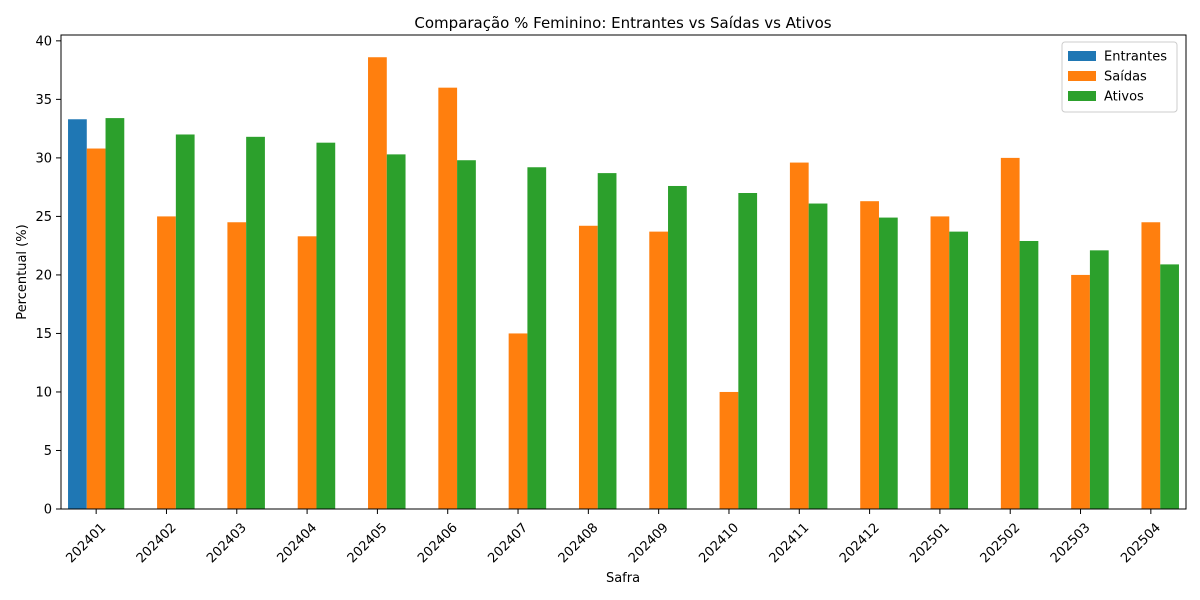 The image size is (1200, 600). What do you see at coordinates (1124, 97) in the screenshot?
I see `legend-label-ativos: Ativos` at bounding box center [1124, 97].